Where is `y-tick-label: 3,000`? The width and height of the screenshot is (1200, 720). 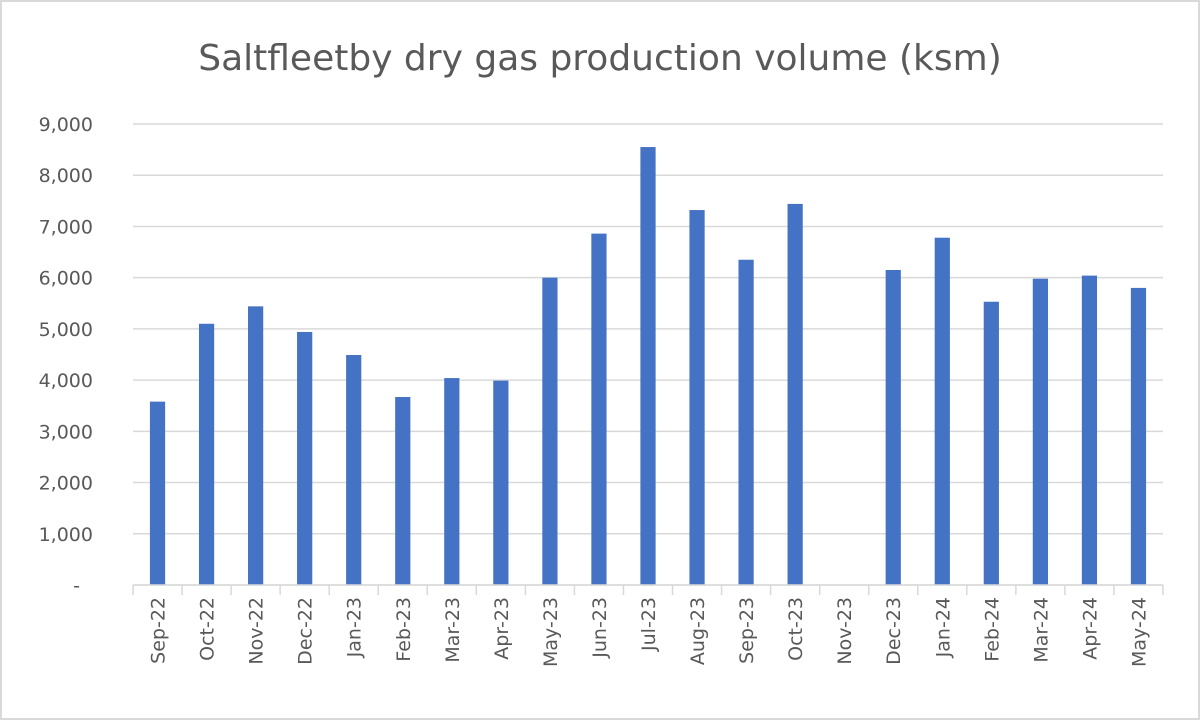 y-tick-label: 3,000 is located at coordinates (66, 432).